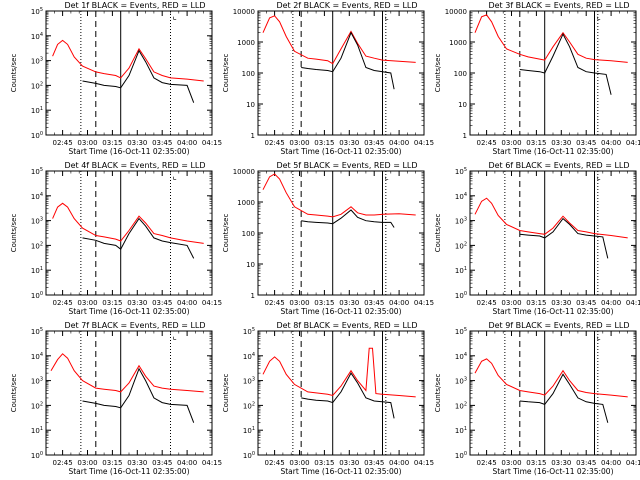 The height and width of the screenshot is (480, 640). I want to click on y-tick-label: 10⁴, so click(37, 36).